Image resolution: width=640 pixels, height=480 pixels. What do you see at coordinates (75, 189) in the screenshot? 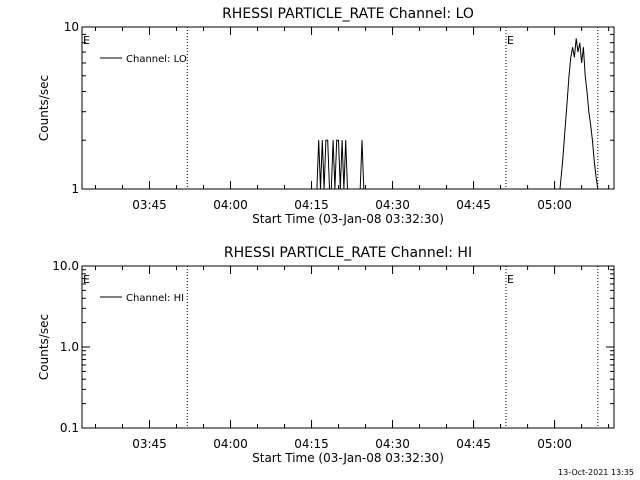
I see `y-tick-label: 1` at bounding box center [75, 189].